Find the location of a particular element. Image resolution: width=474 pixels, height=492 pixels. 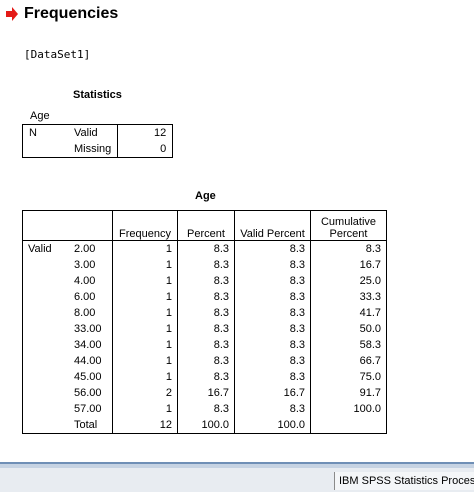

row-value-label: 34.00 is located at coordinates (88, 345).